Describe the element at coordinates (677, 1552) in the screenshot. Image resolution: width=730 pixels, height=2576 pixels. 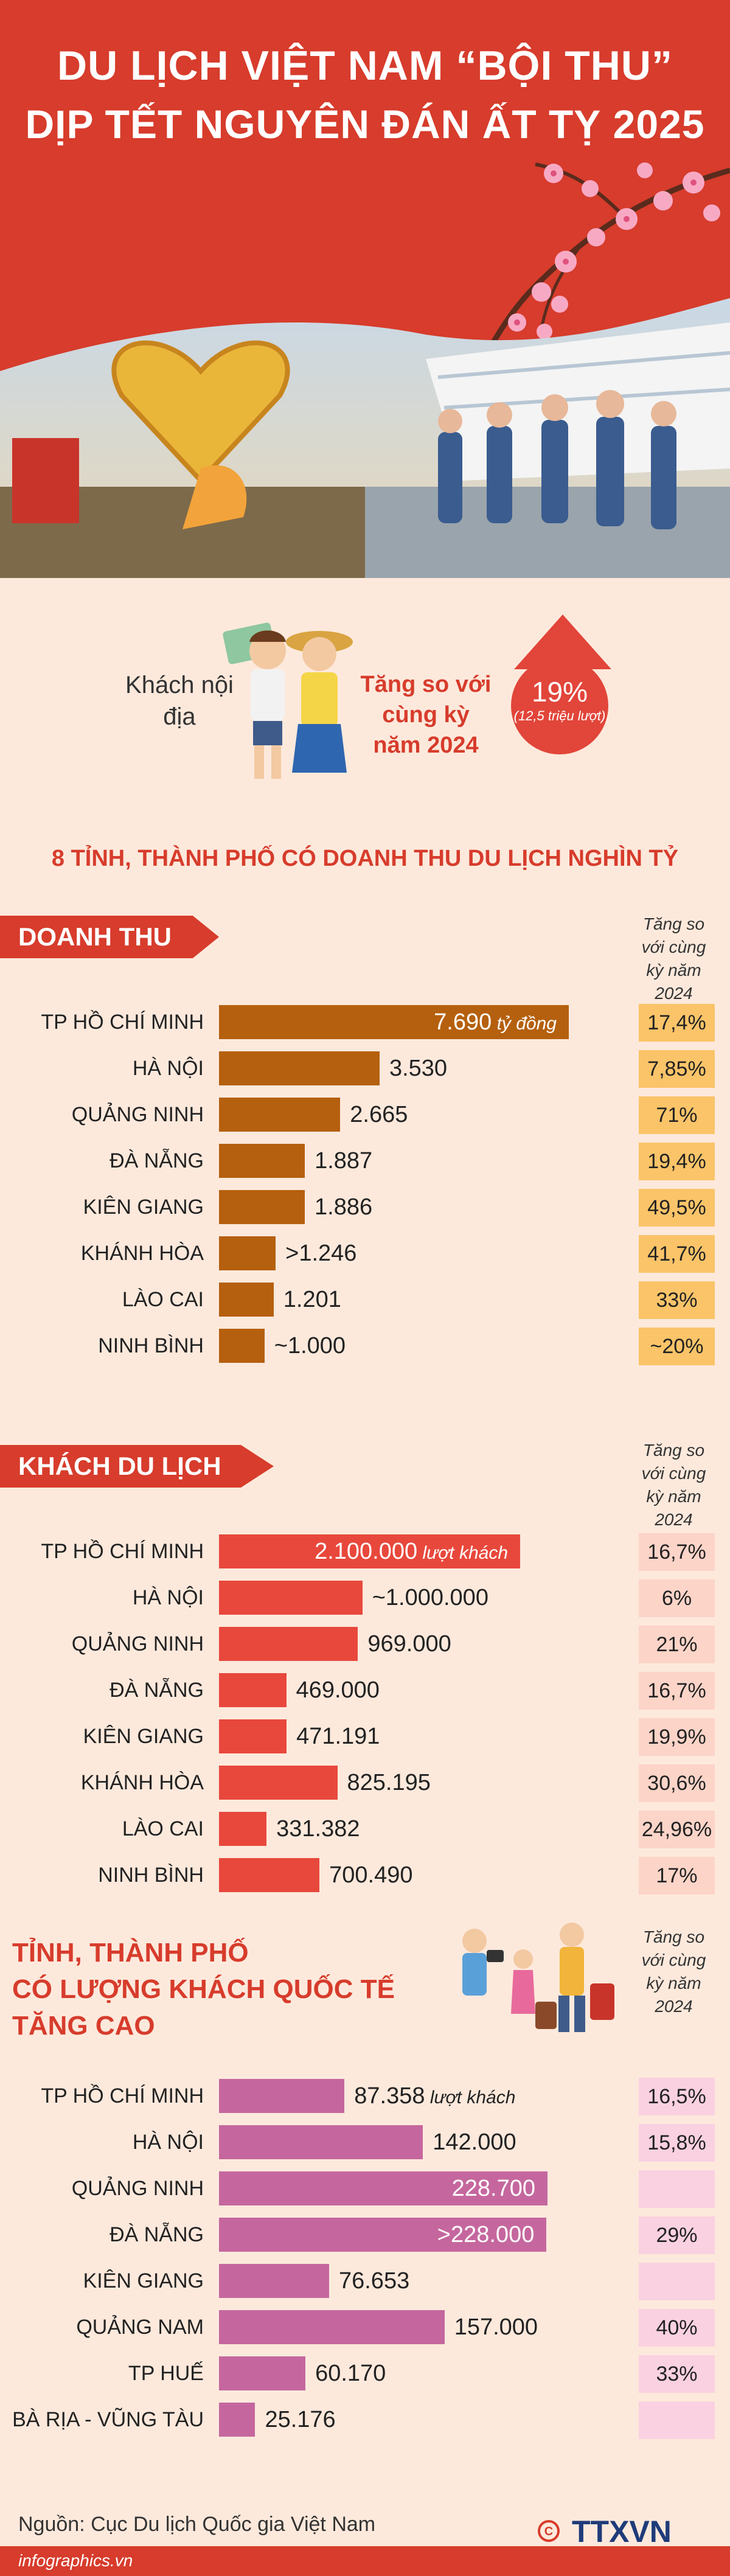
I see `visitors-growth-cell: 16,7%` at that location.